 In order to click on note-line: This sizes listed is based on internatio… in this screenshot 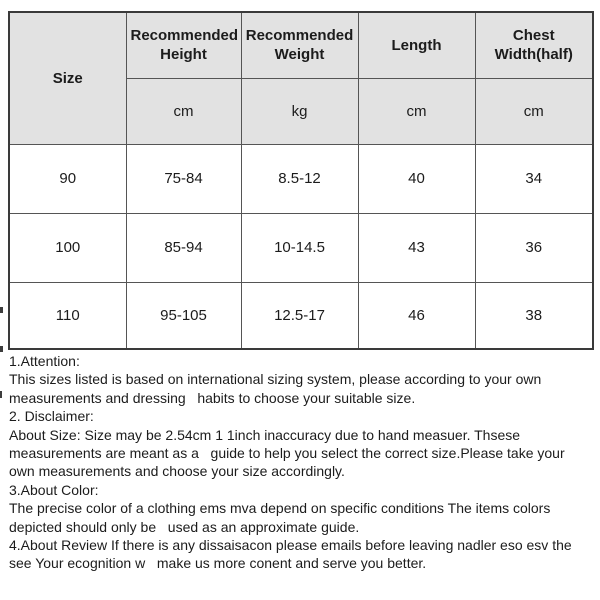, I will do `click(275, 379)`.